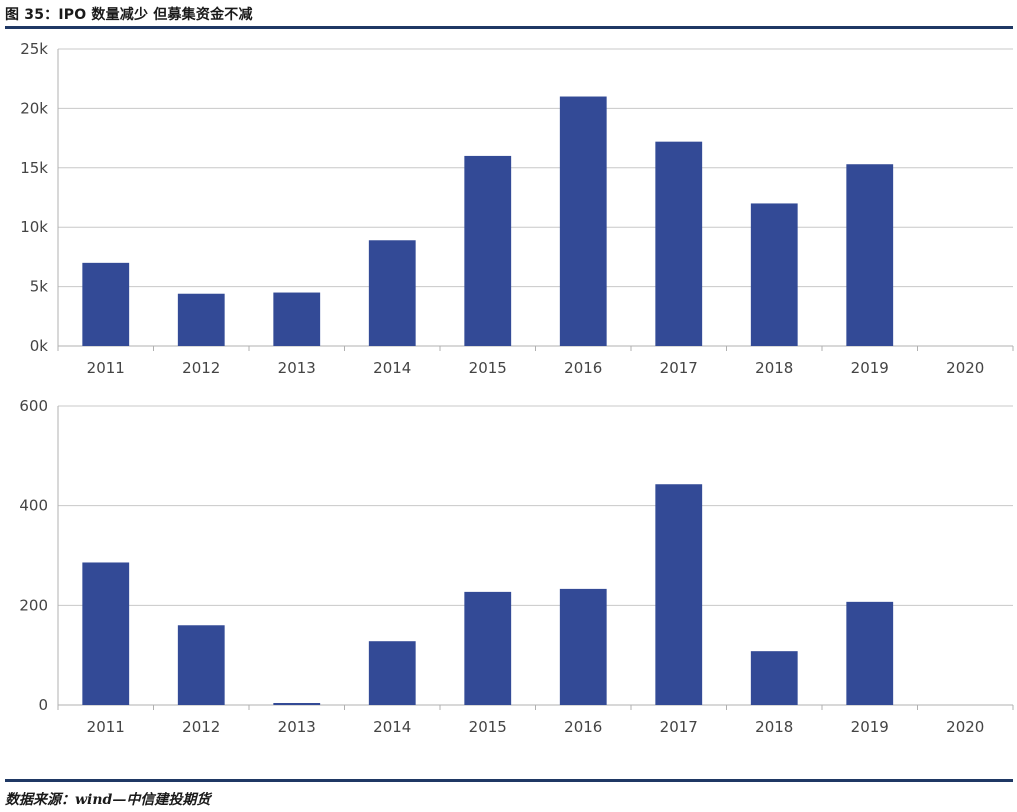 The image size is (1017, 812). I want to click on source-note: 数据来源：wind—中信建投期货, so click(108, 800).